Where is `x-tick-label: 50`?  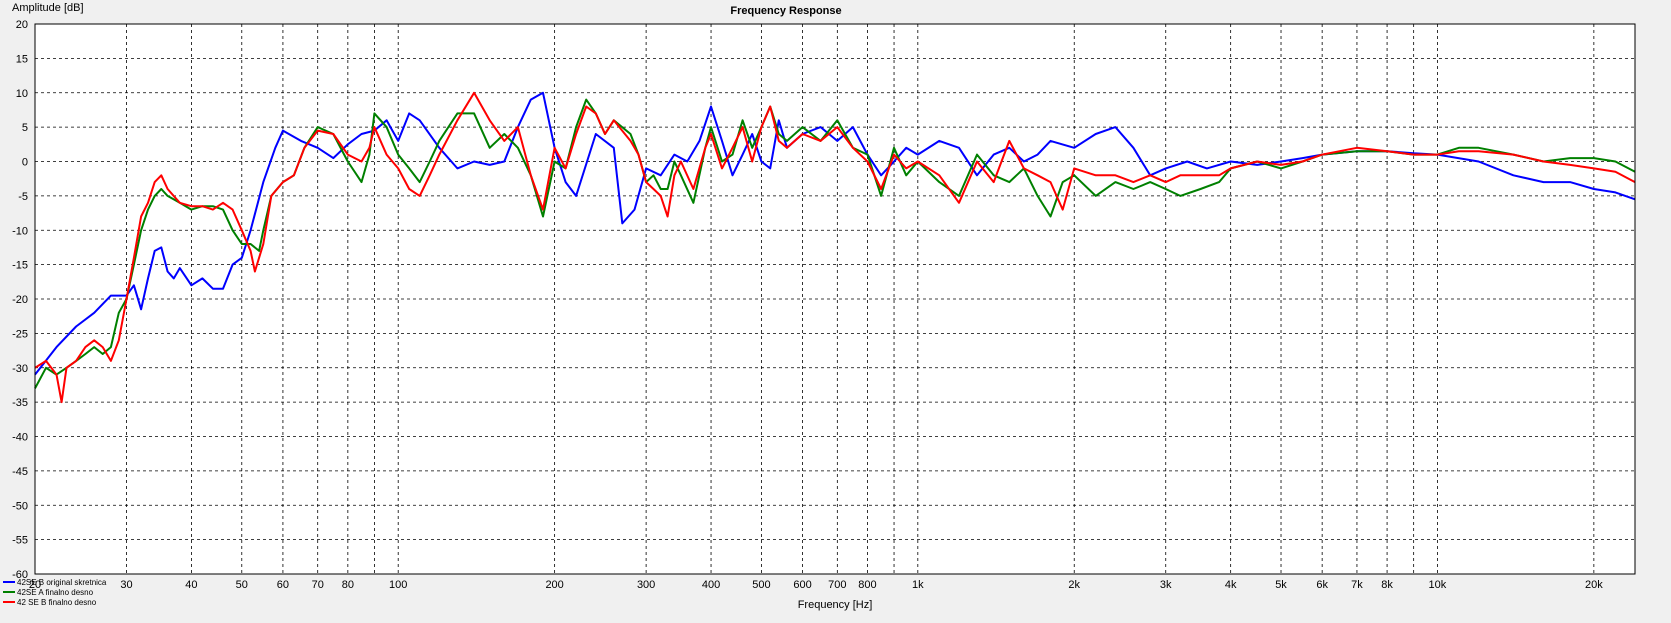
x-tick-label: 50 is located at coordinates (242, 585).